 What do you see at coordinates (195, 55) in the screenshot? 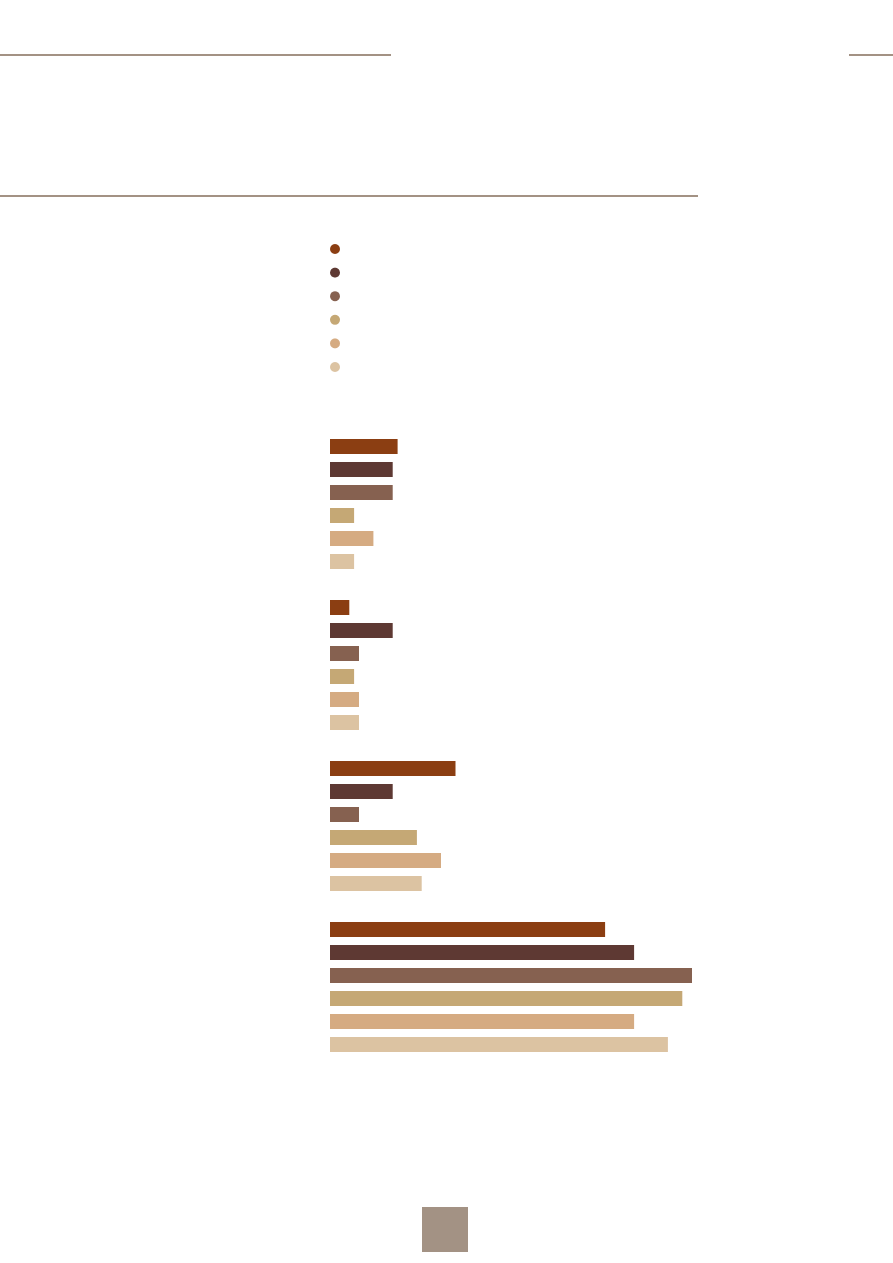
I see `header-rule-left` at bounding box center [195, 55].